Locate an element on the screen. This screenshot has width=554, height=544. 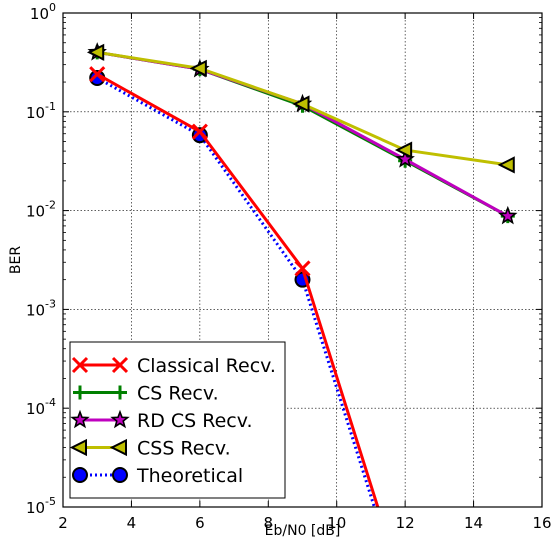
x-tick-label: 8 is located at coordinates (269, 523).